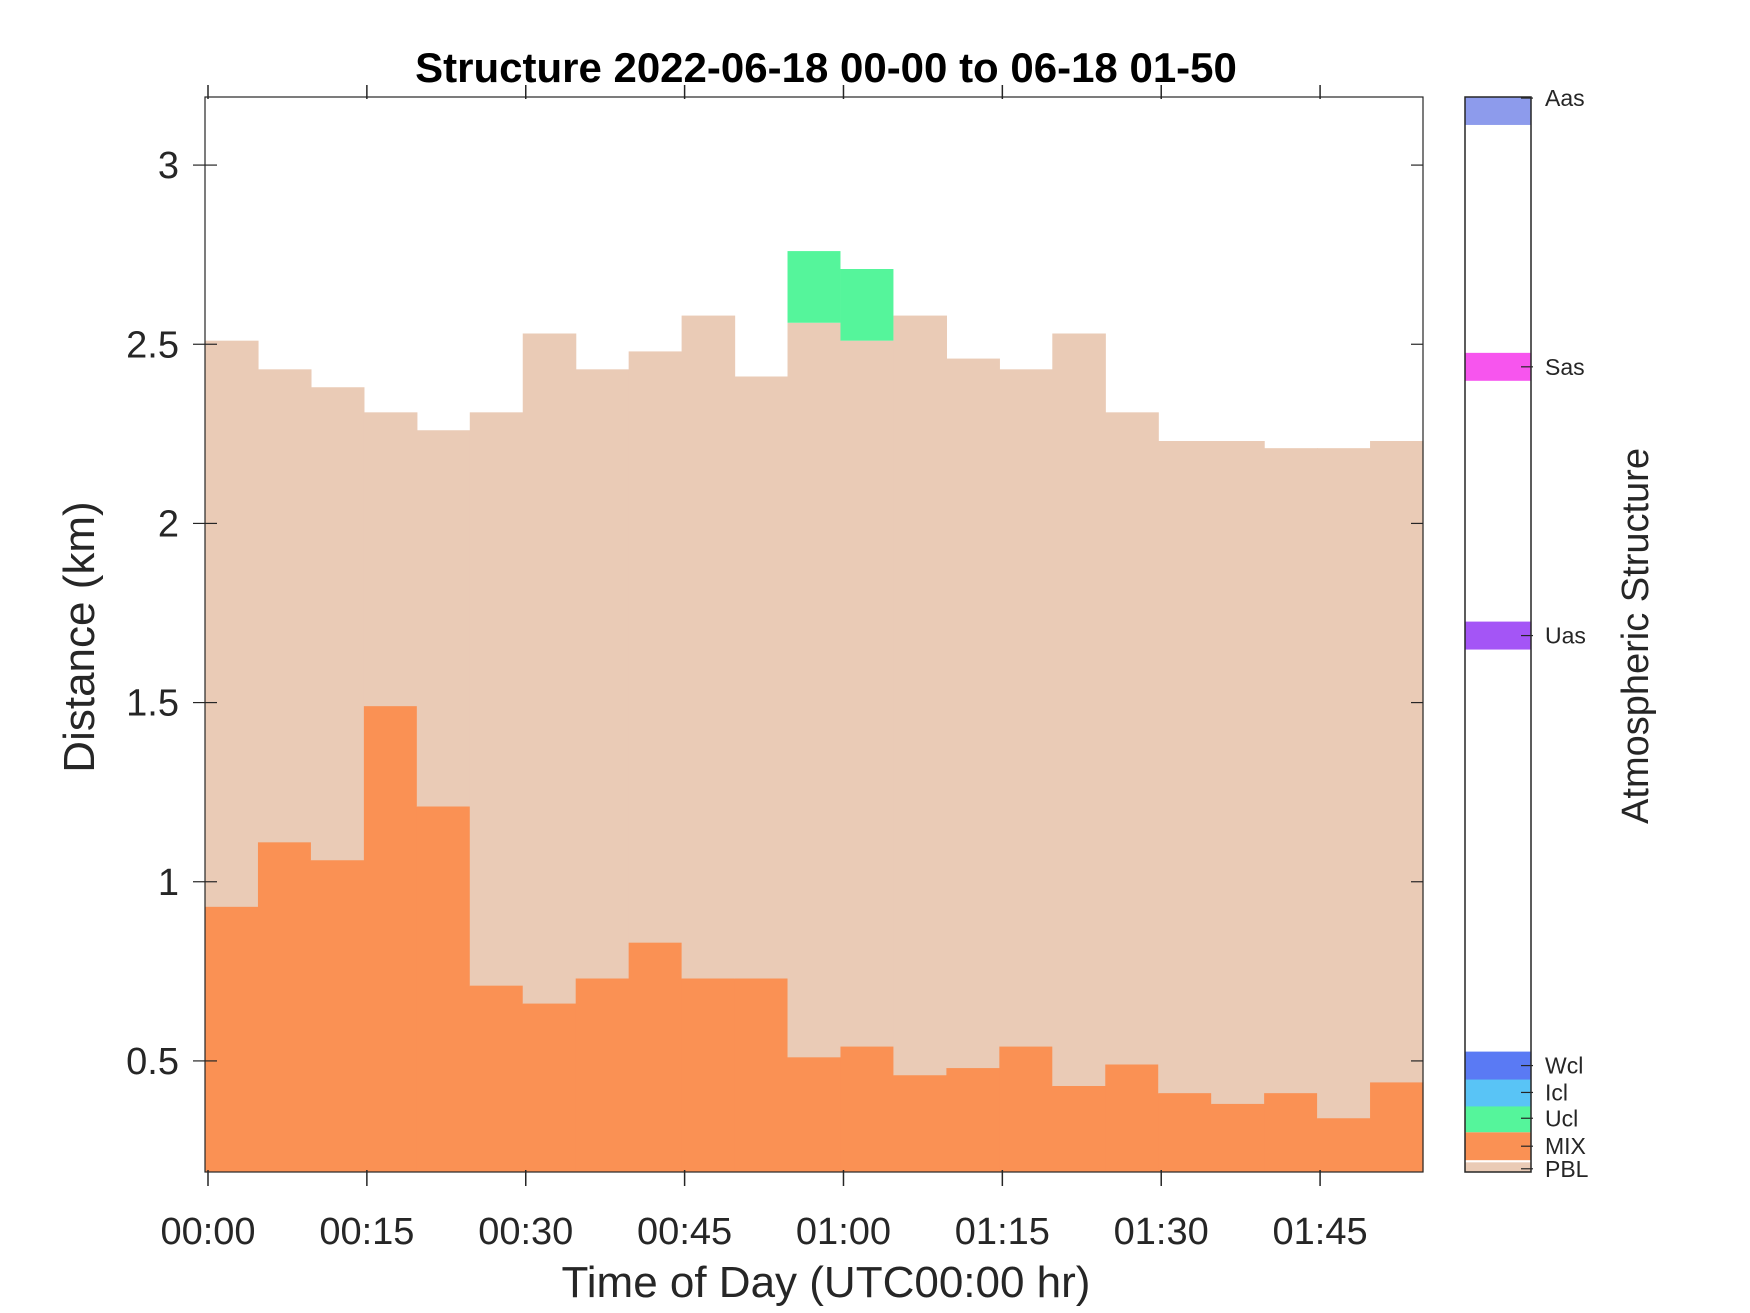 This screenshot has width=1750, height=1313. I want to click on colorbar-swatch-mix, so click(1498, 1146).